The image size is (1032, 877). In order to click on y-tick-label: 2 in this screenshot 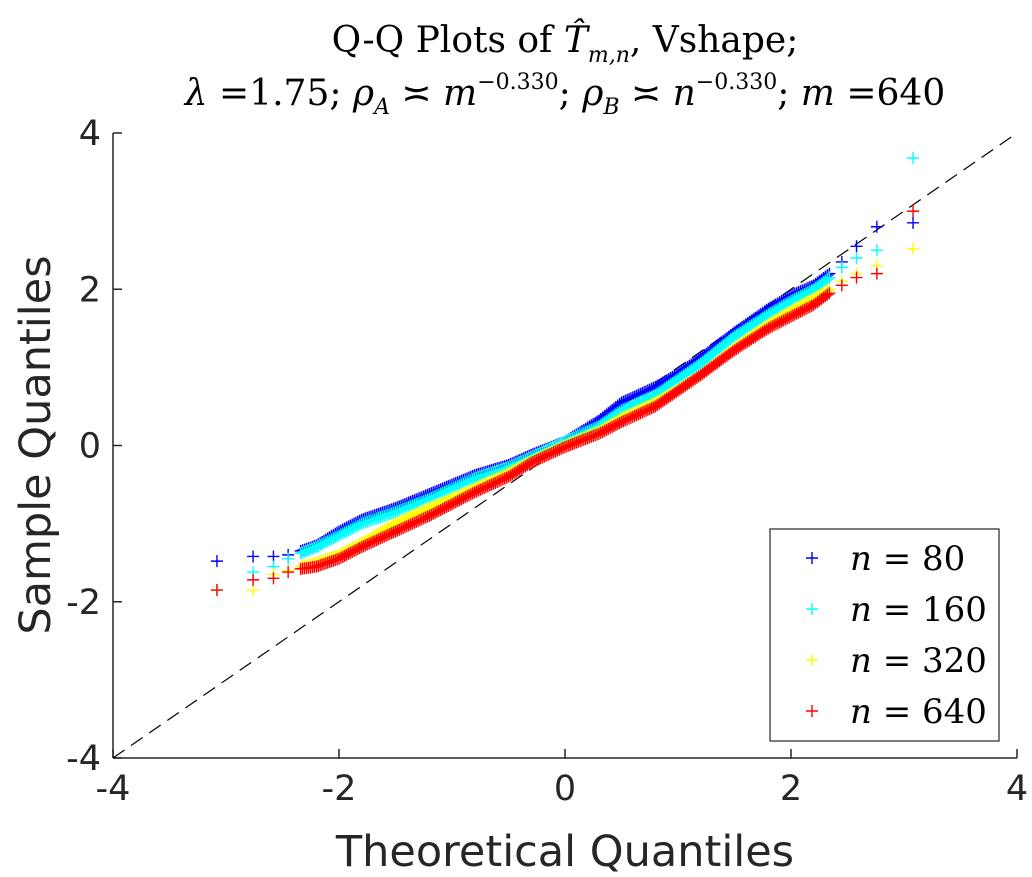, I will do `click(90, 290)`.